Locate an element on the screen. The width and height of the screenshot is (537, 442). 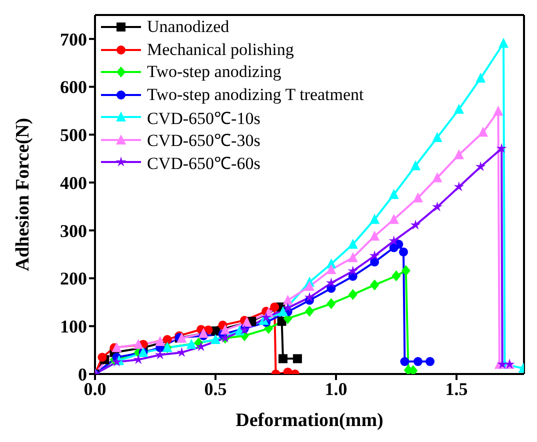
y-tick-label: 600 is located at coordinates (73, 87).